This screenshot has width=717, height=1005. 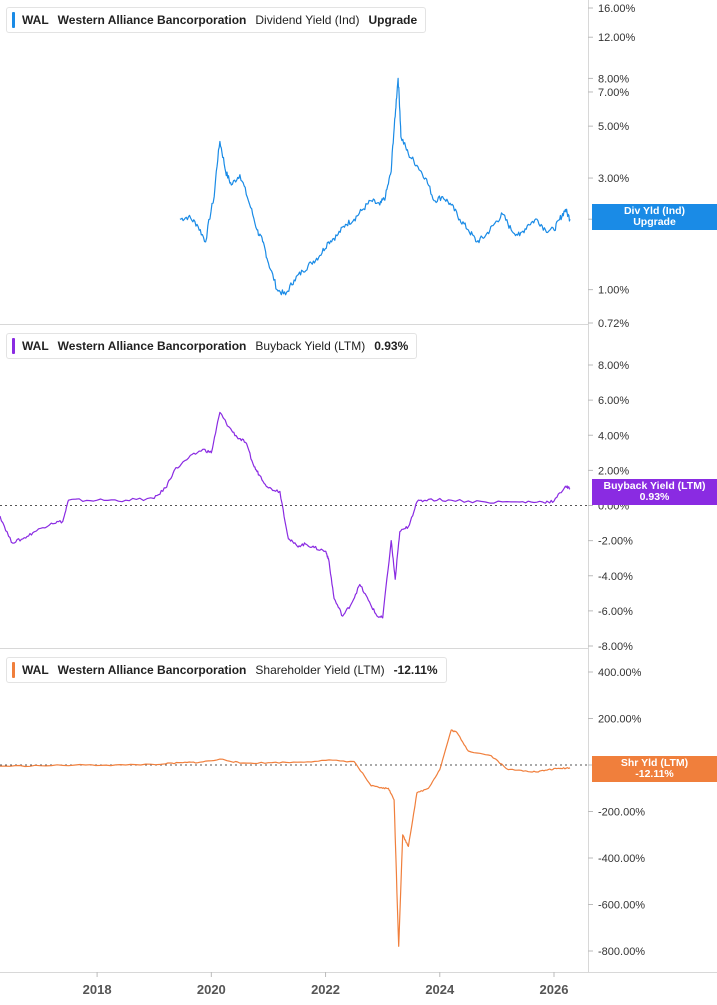 I want to click on y-tick-label: 400.00%, so click(x=620, y=673).